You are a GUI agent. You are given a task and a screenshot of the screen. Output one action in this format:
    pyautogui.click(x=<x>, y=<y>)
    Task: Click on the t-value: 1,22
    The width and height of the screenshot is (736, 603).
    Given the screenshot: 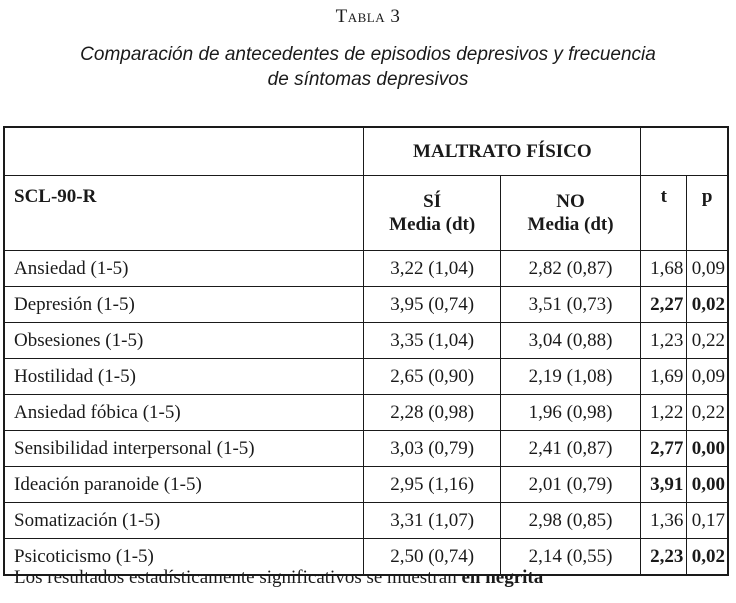 What is the action you would take?
    pyautogui.click(x=664, y=412)
    